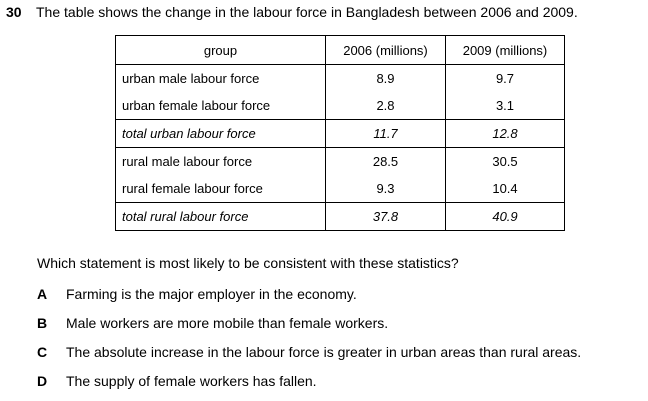 This screenshot has width=648, height=401. Describe the element at coordinates (385, 133) in the screenshot. I see `row-2006-cell: 11.7` at that location.